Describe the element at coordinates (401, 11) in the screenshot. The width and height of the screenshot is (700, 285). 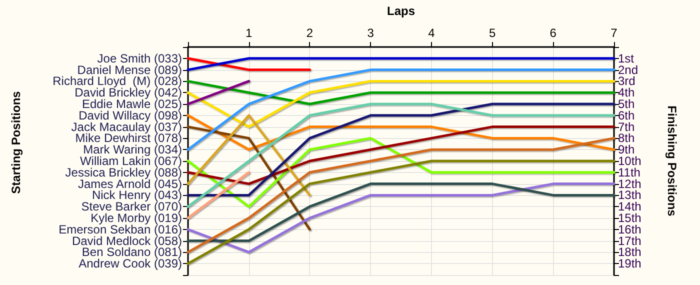
I see `x-axis-title: Laps` at that location.